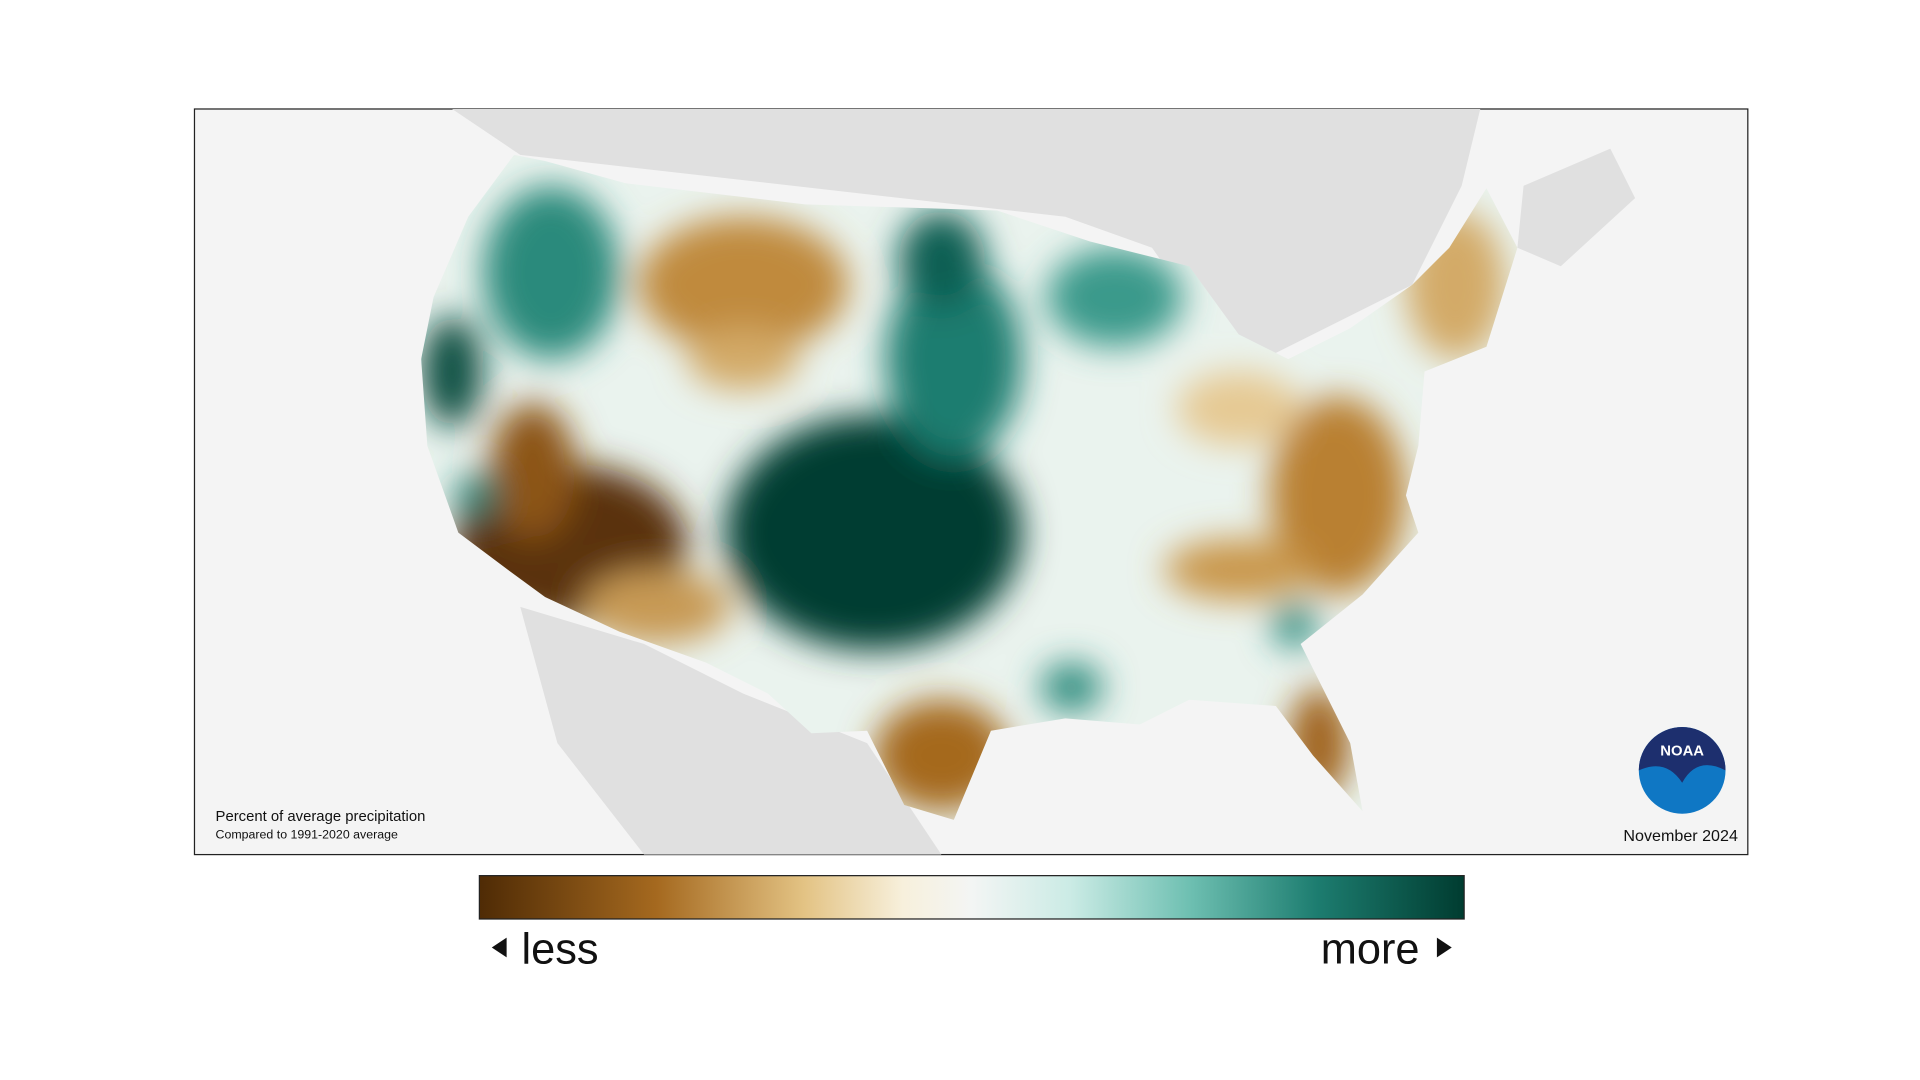  Describe the element at coordinates (559, 950) in the screenshot. I see `legend-less: less` at that location.